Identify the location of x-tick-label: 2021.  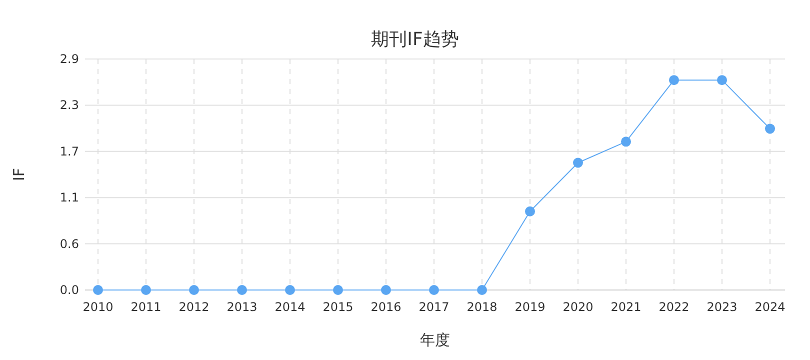
(626, 307).